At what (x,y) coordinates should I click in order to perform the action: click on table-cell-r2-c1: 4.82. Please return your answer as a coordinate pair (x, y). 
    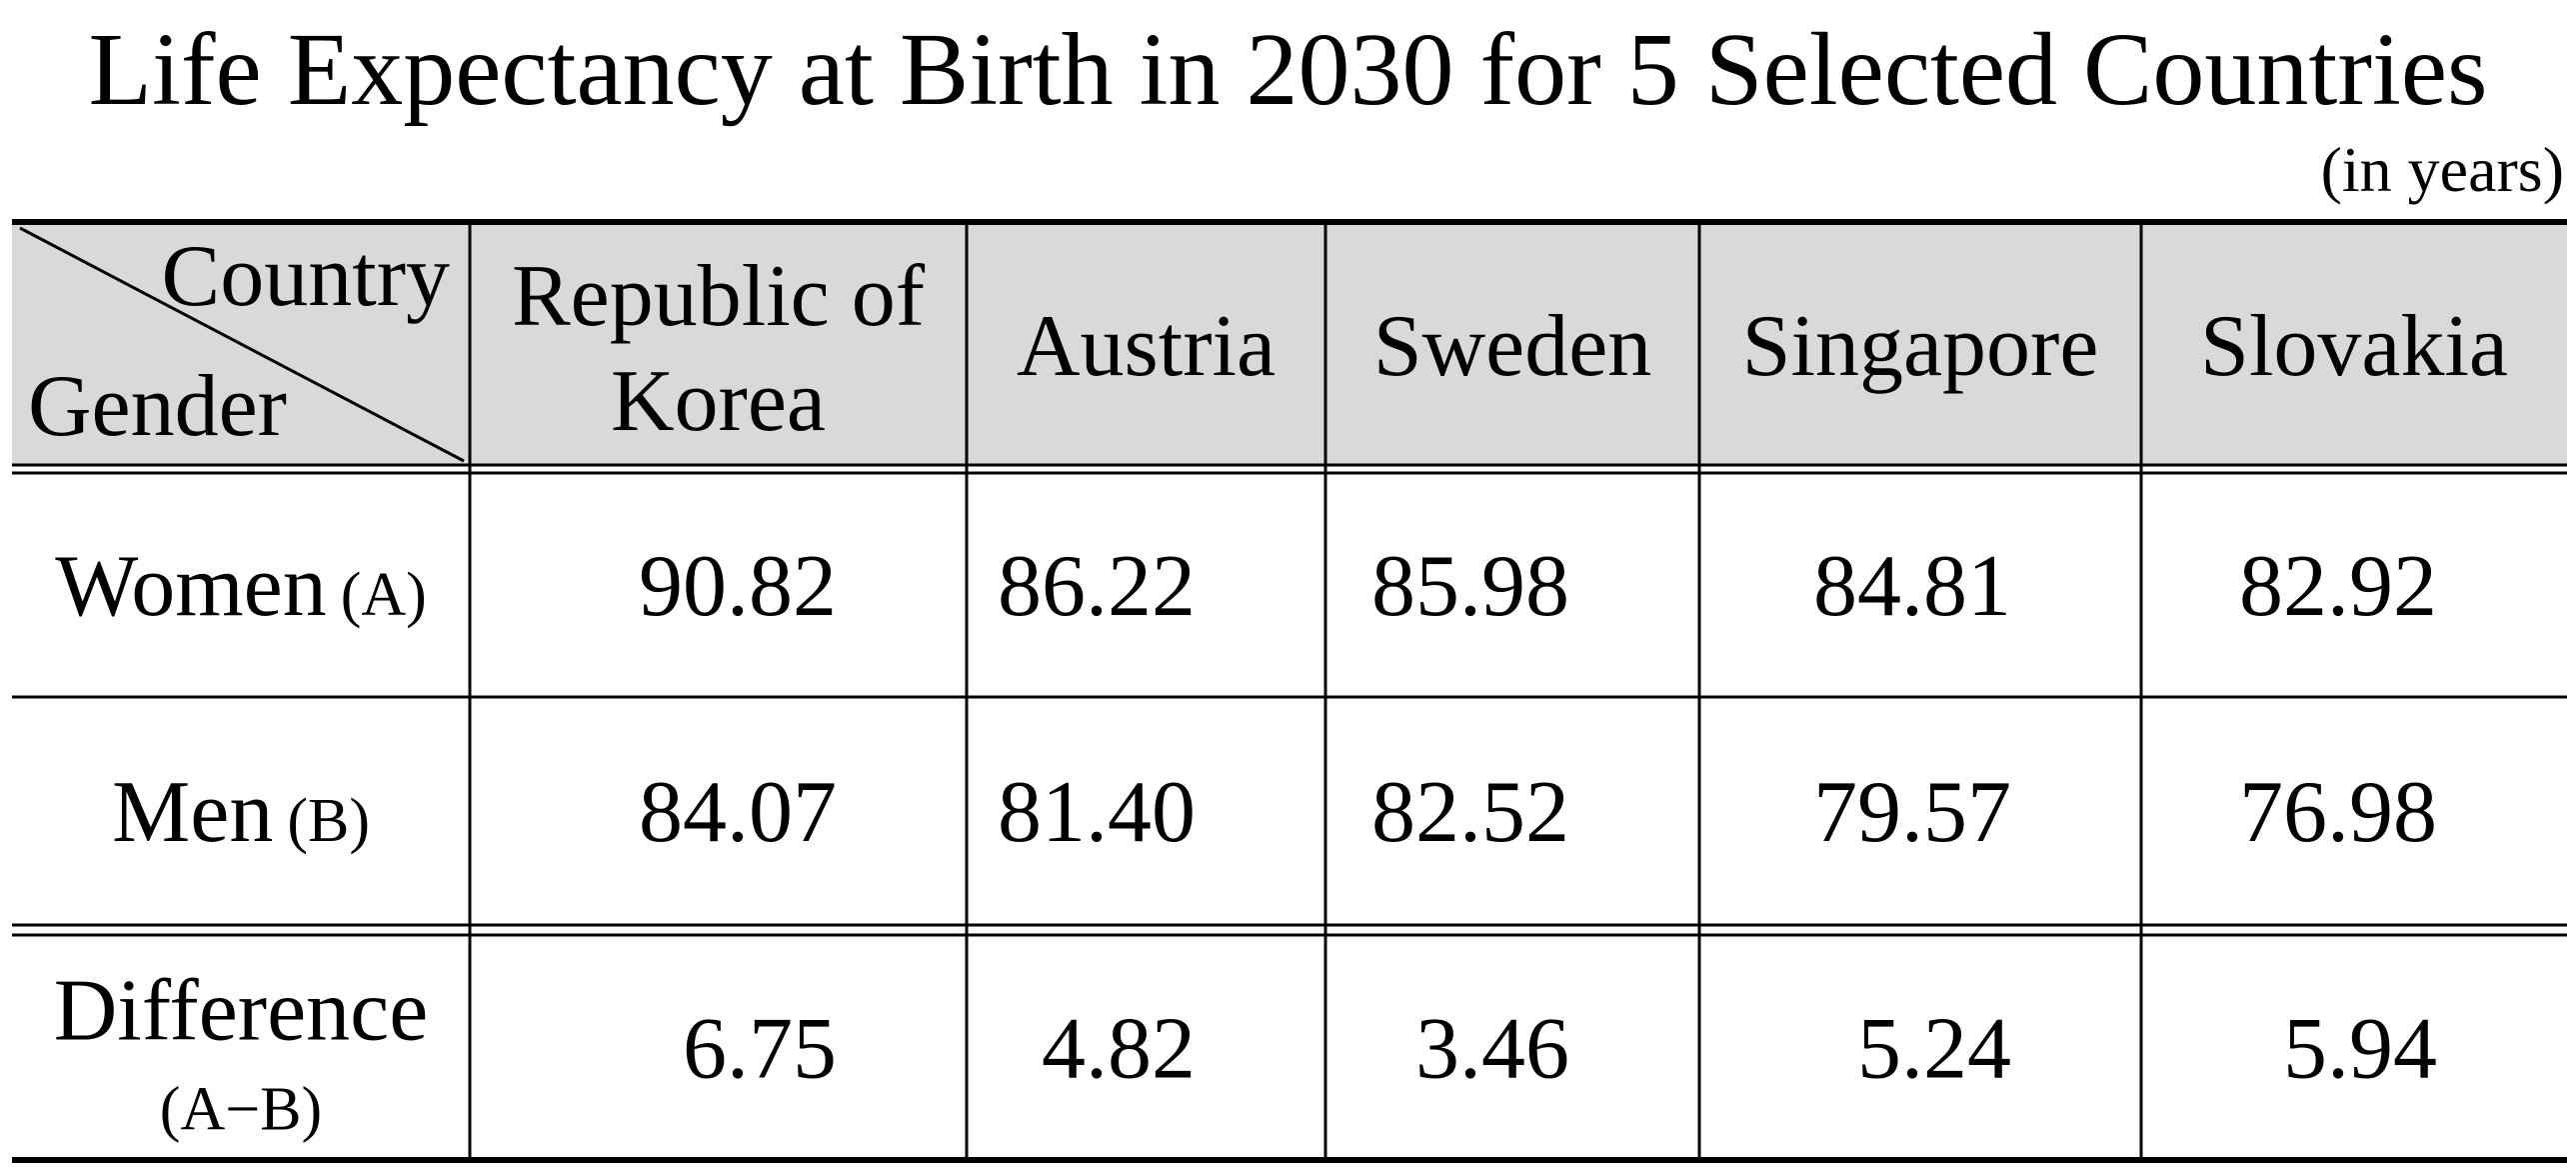
    Looking at the image, I should click on (1119, 1049).